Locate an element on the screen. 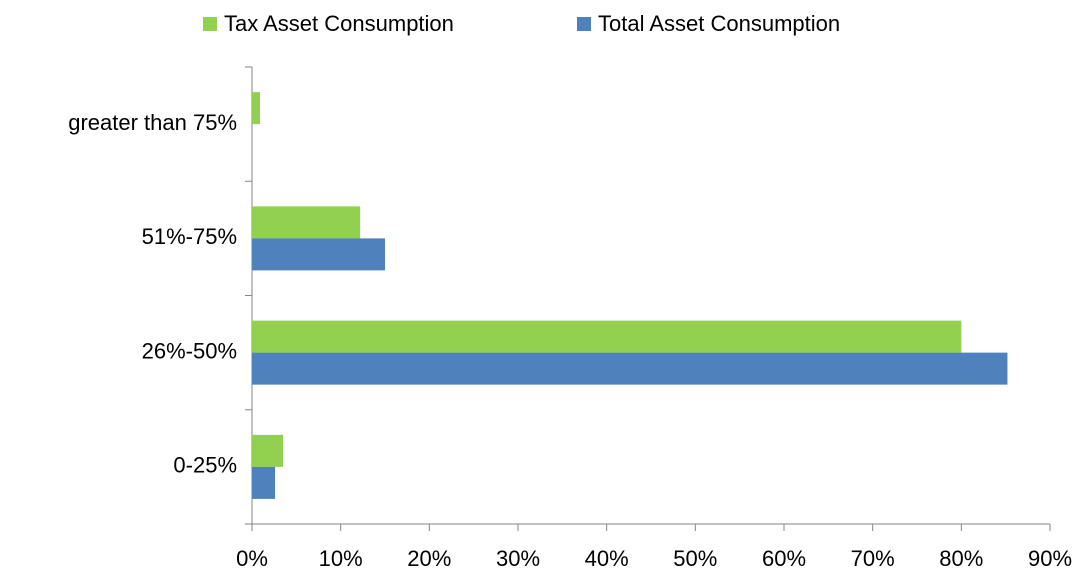 This screenshot has width=1081, height=578. y-tick-label: 0-25% is located at coordinates (205, 465).